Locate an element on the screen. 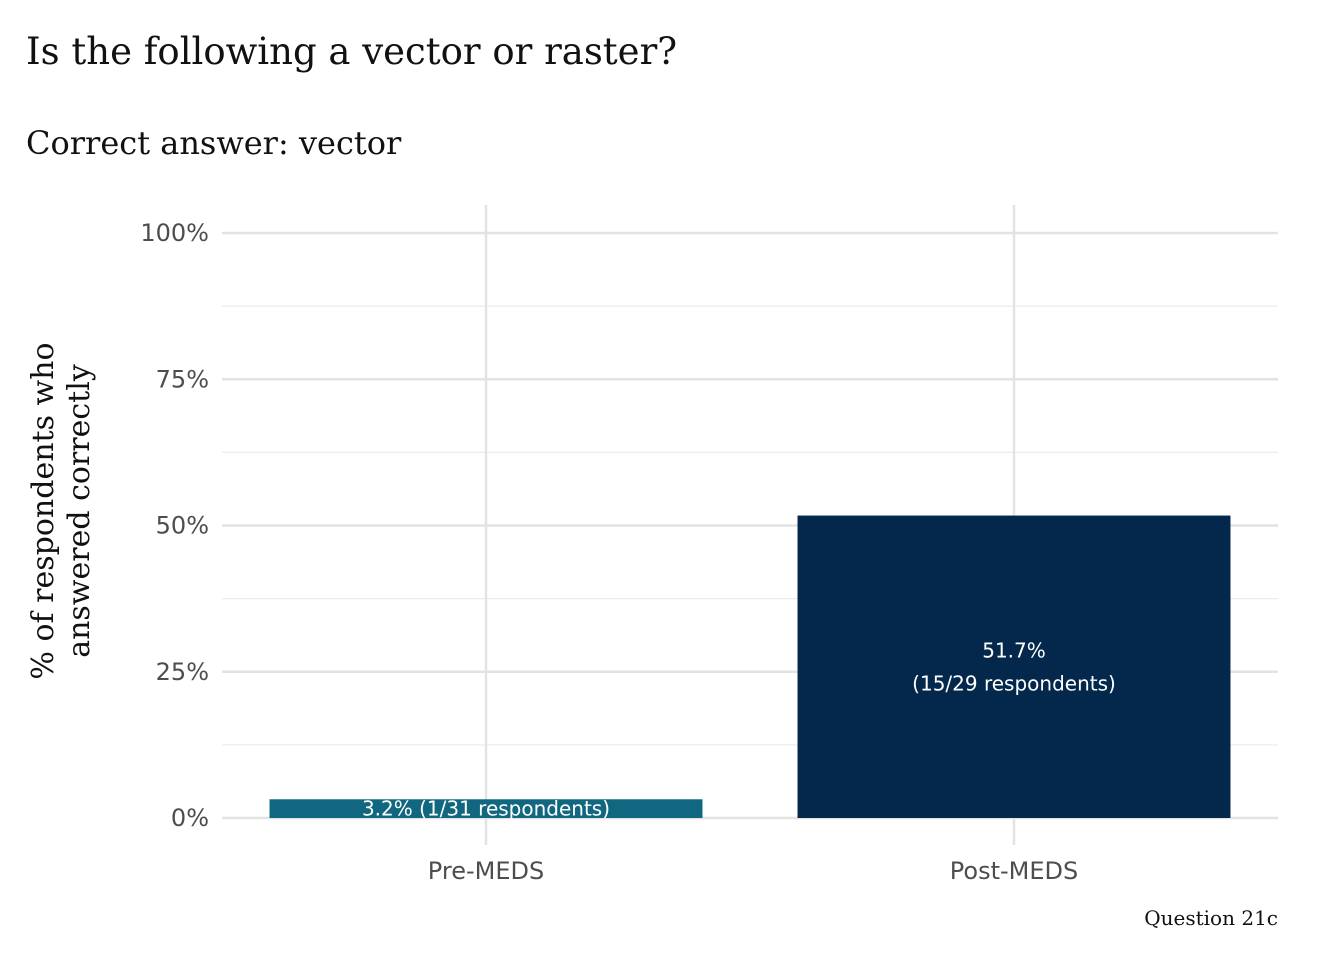 This screenshot has width=1344, height=960. y-tick-labels: 0% 25% 50% 75% 100% is located at coordinates (174, 525).